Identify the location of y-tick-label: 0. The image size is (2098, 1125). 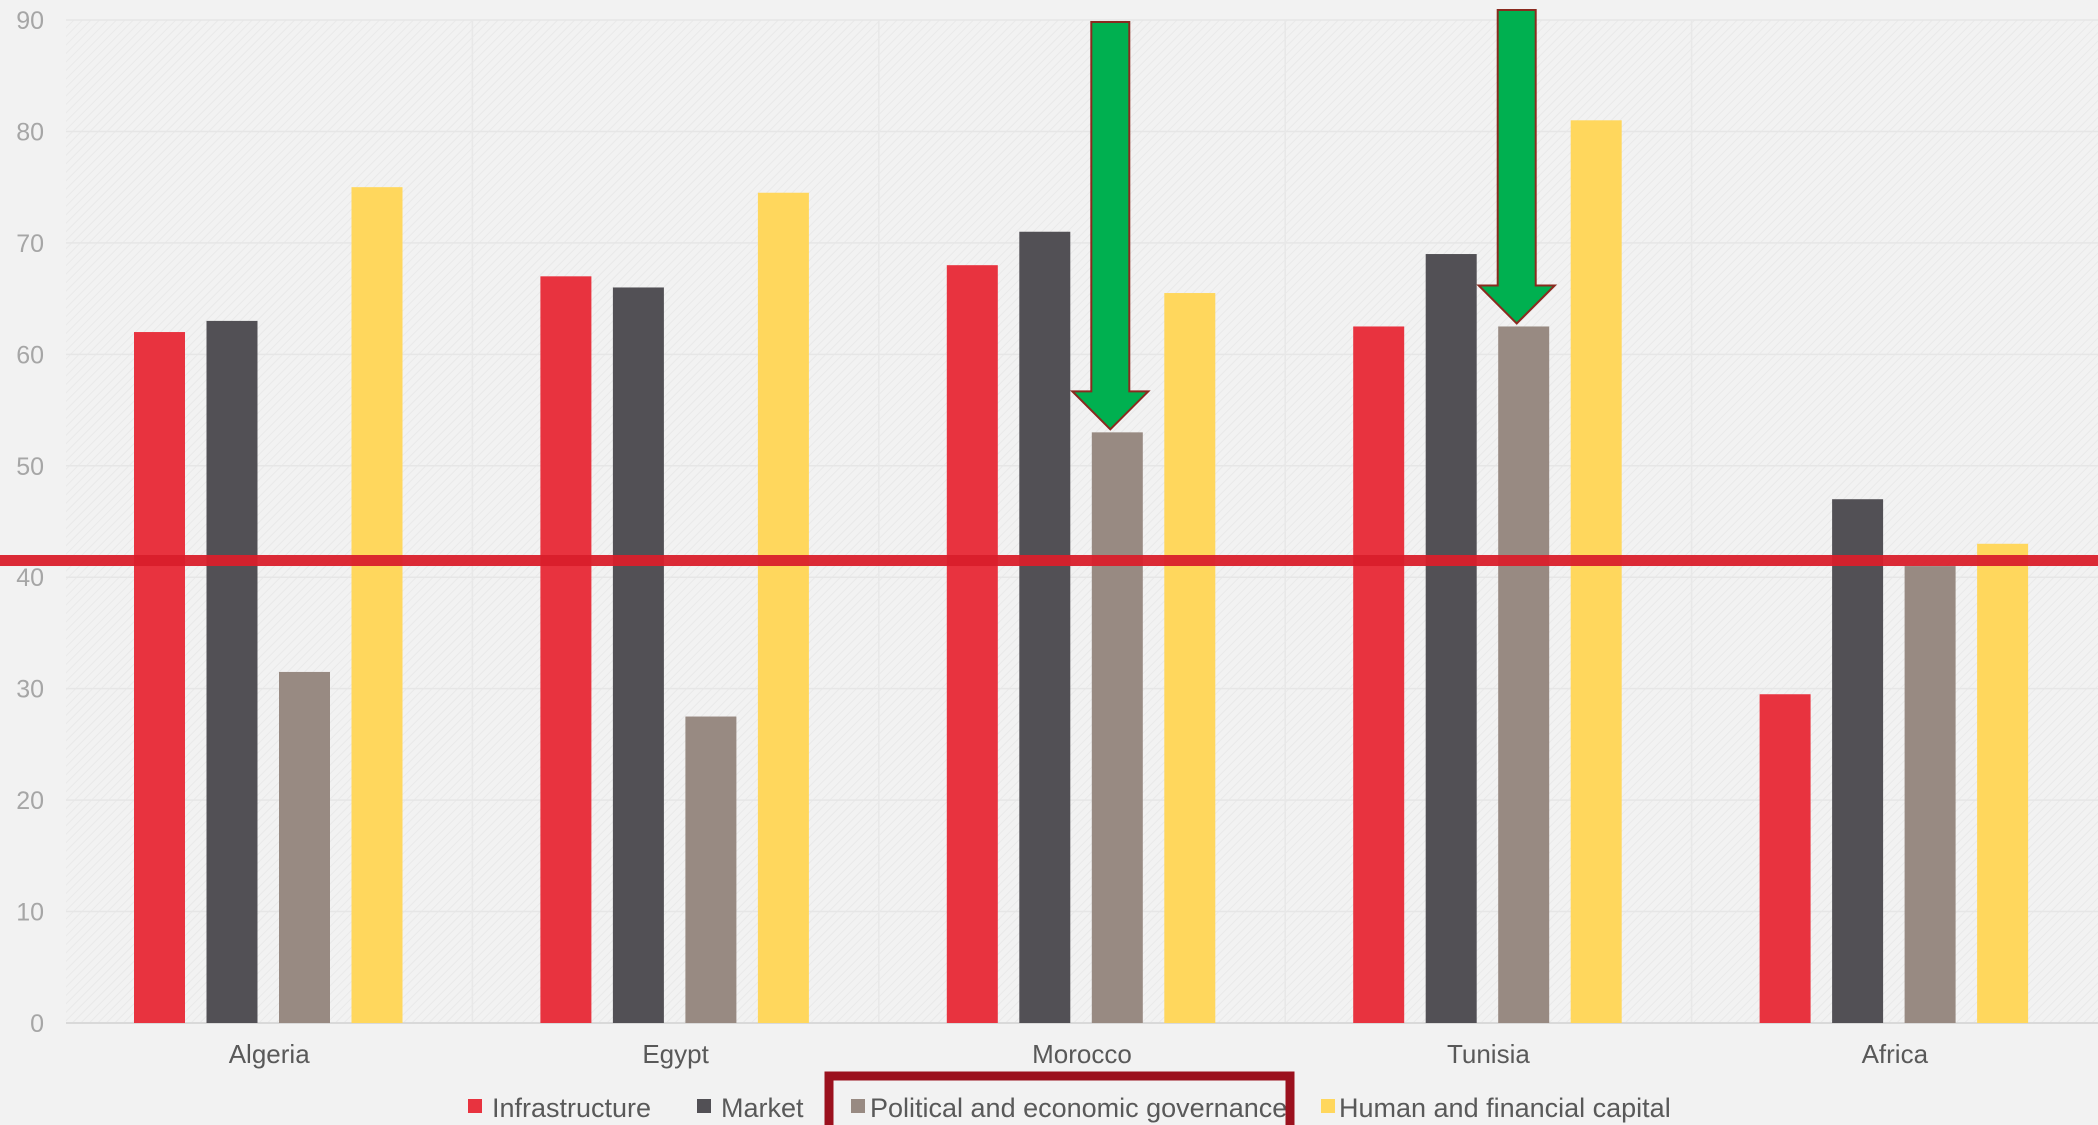
(37, 1024).